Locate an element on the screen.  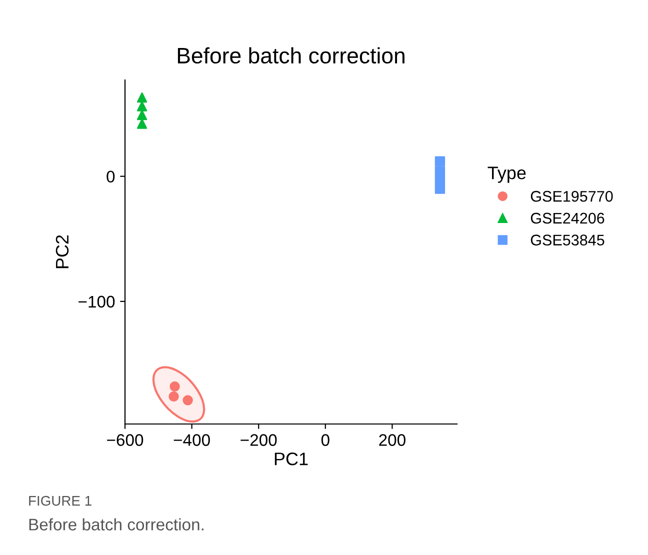
x-tick-label: 0 is located at coordinates (325, 440).